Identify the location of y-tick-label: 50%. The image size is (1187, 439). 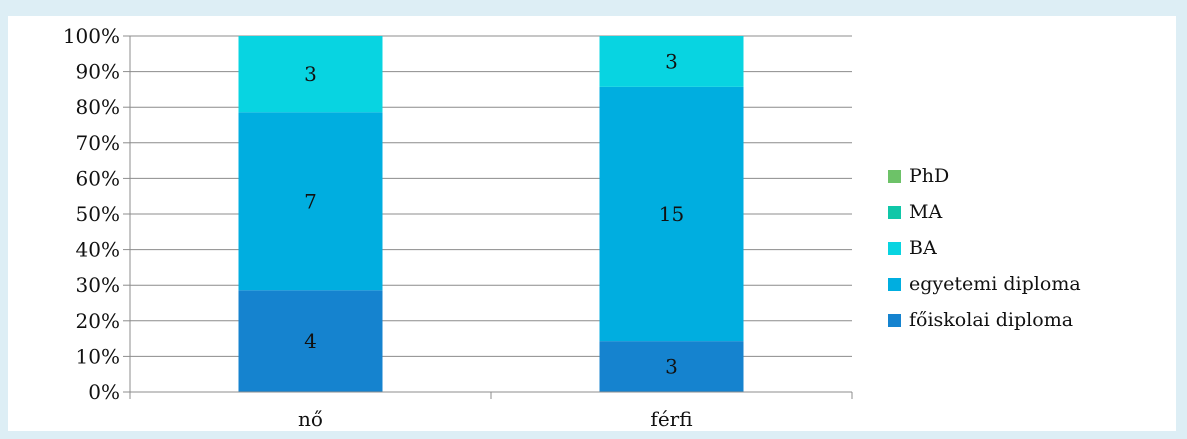
(98, 214).